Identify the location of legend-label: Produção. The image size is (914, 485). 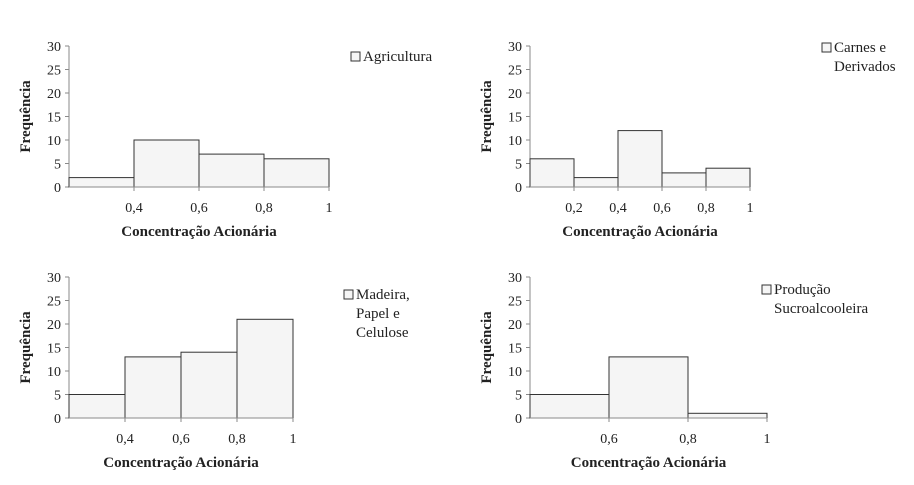
(802, 290).